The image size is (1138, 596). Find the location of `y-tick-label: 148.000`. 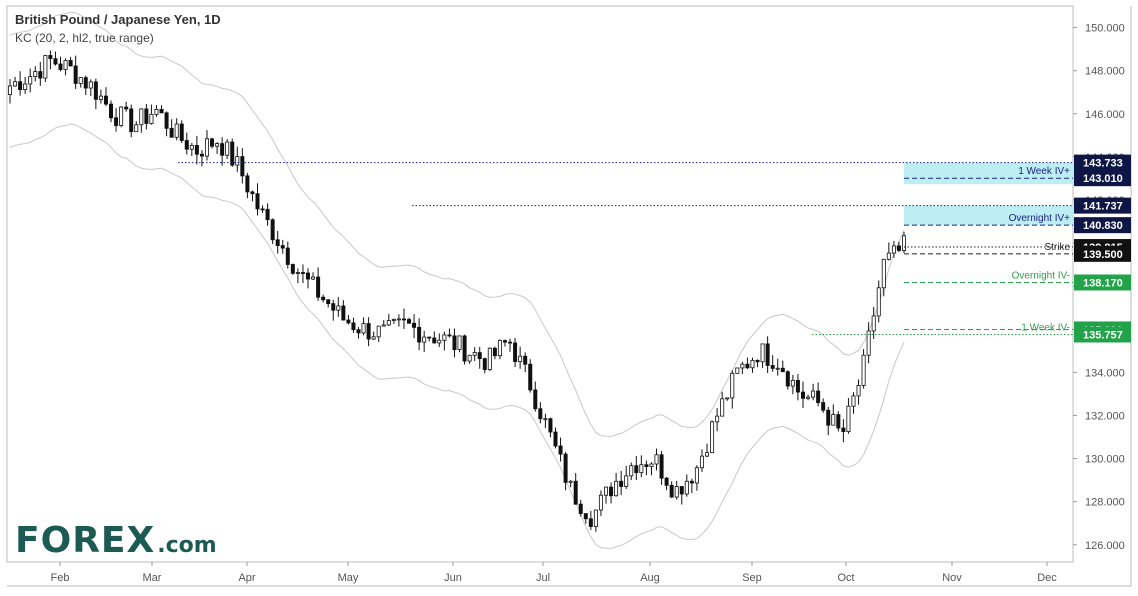

y-tick-label: 148.000 is located at coordinates (1105, 72).